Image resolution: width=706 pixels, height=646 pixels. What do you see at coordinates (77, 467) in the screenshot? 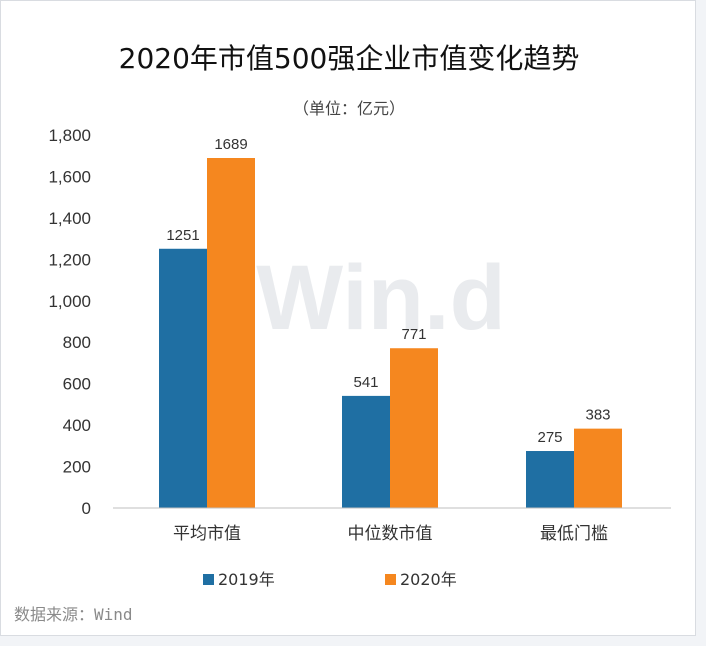
I see `y-tick-label: 200` at bounding box center [77, 467].